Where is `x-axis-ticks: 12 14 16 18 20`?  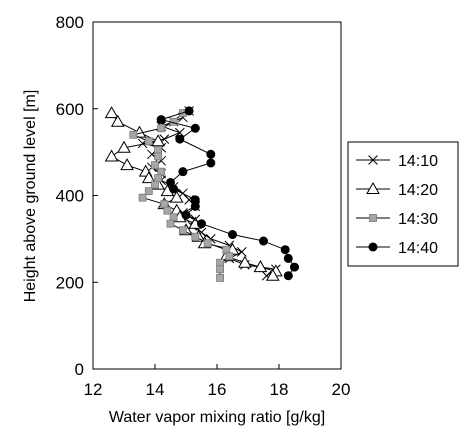
x-axis-ticks: 12 14 16 18 20 is located at coordinates (217, 381).